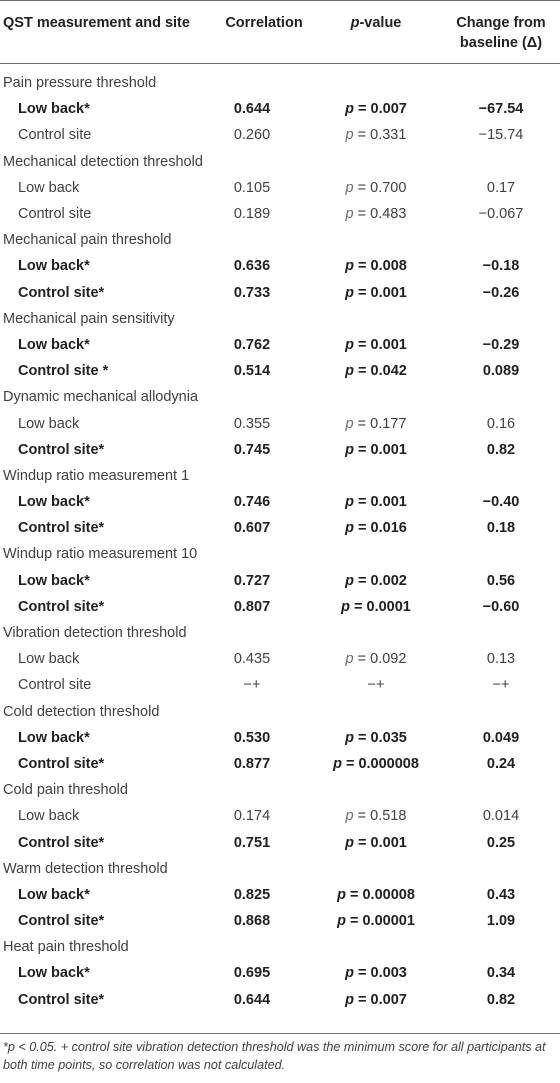  I want to click on site-label: Control site *, so click(63, 371).